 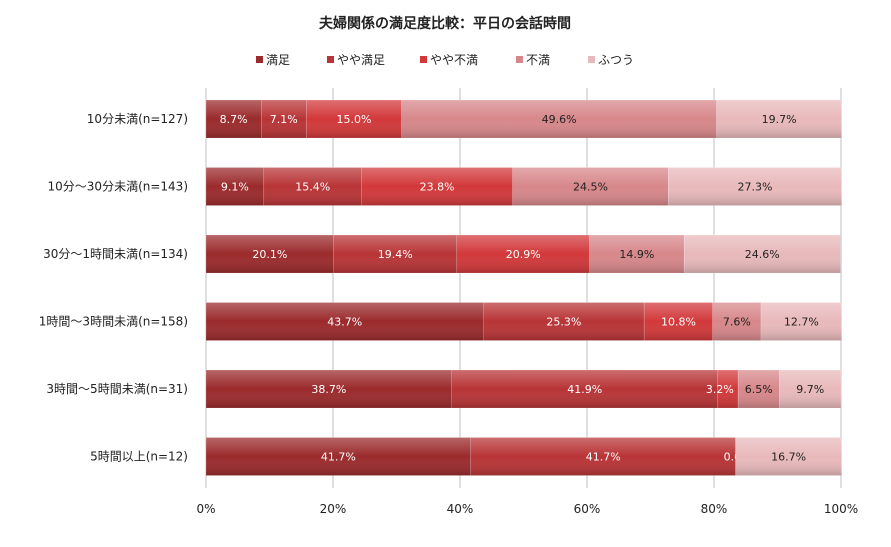 I want to click on data-label: 9.7%, so click(x=810, y=389).